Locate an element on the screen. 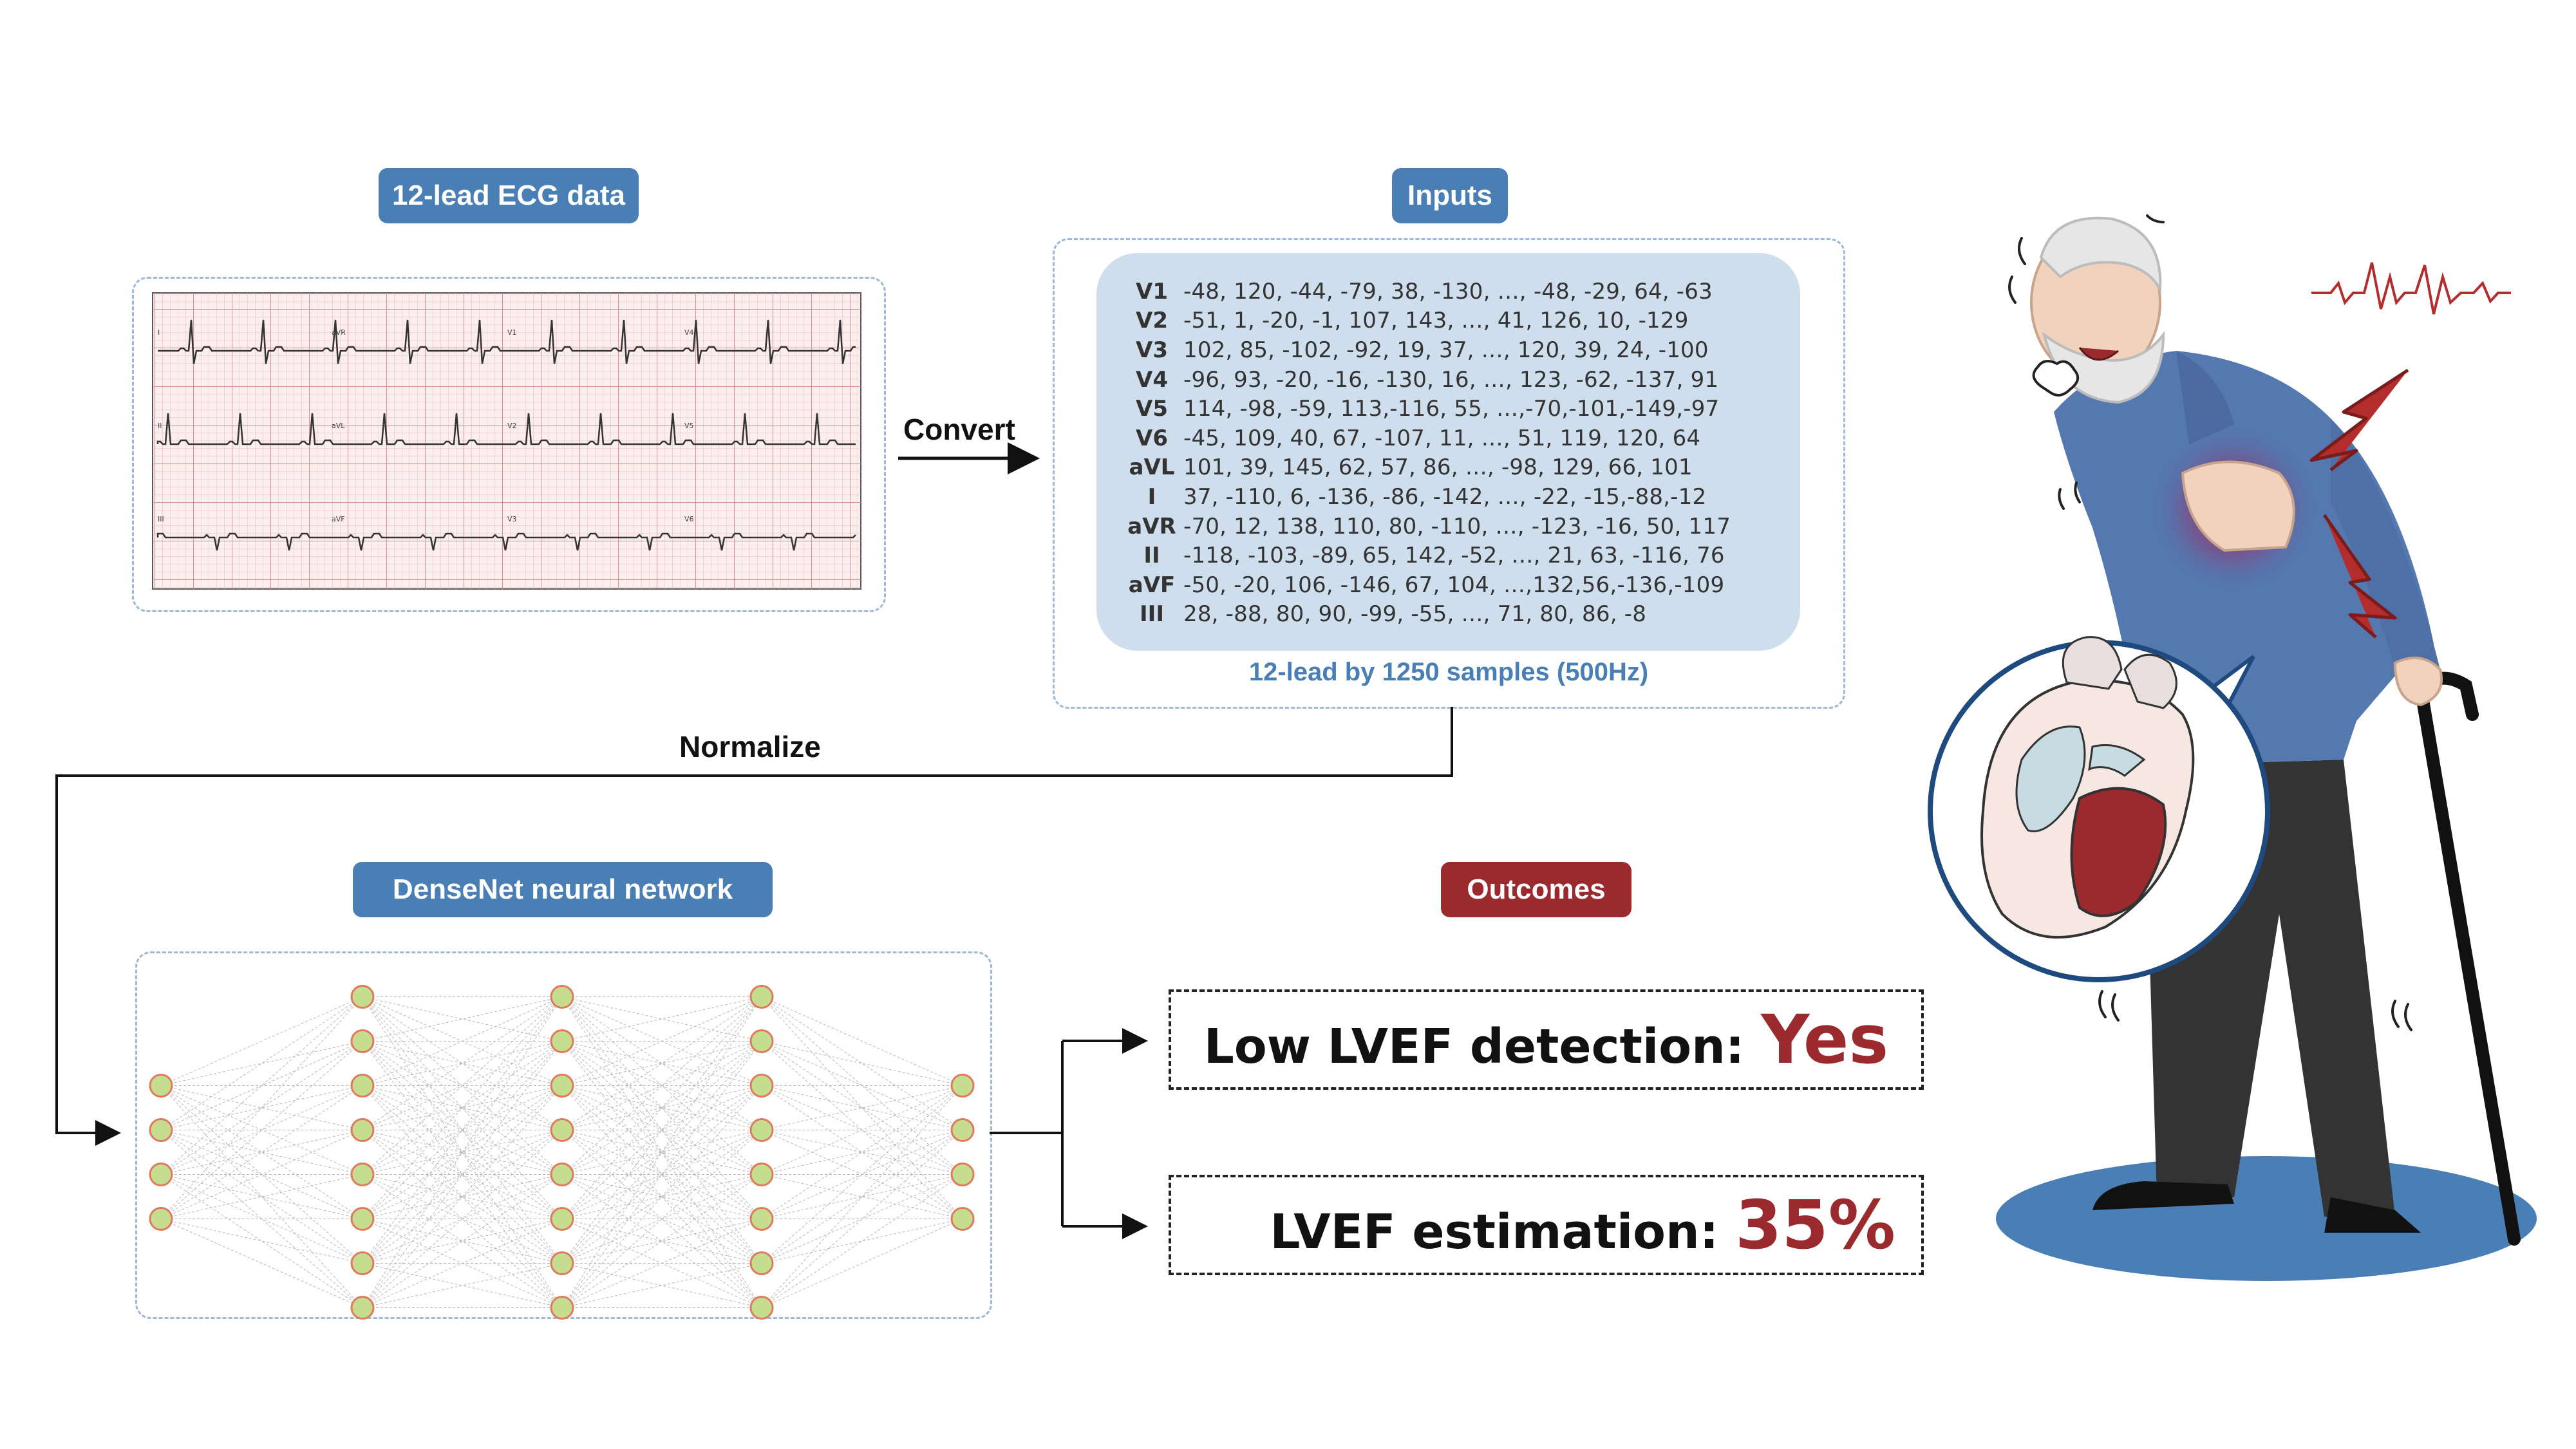  outcomes-label: Outcomes is located at coordinates (1536, 889).